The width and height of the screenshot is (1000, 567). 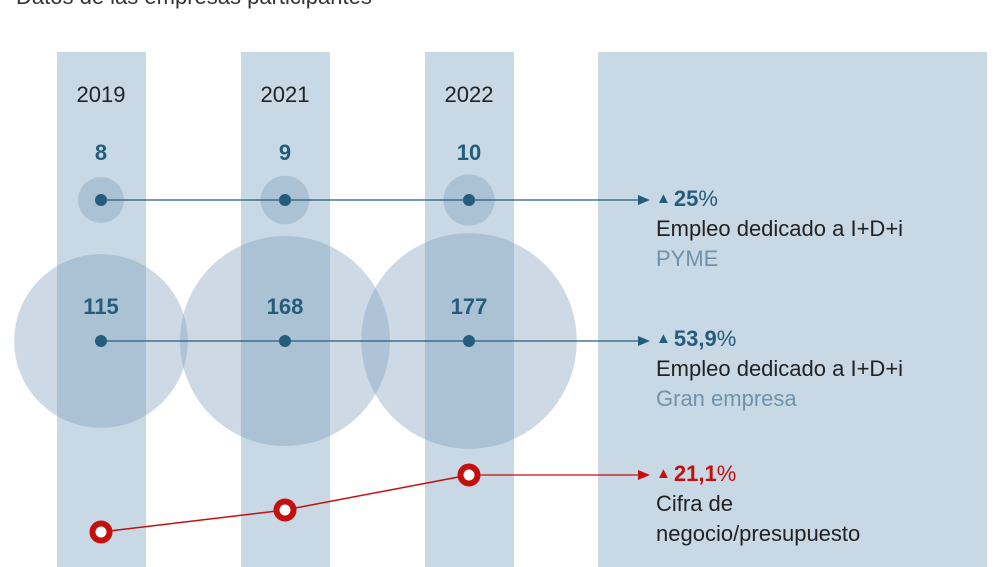 What do you see at coordinates (101, 94) in the screenshot?
I see `year-label: 2019` at bounding box center [101, 94].